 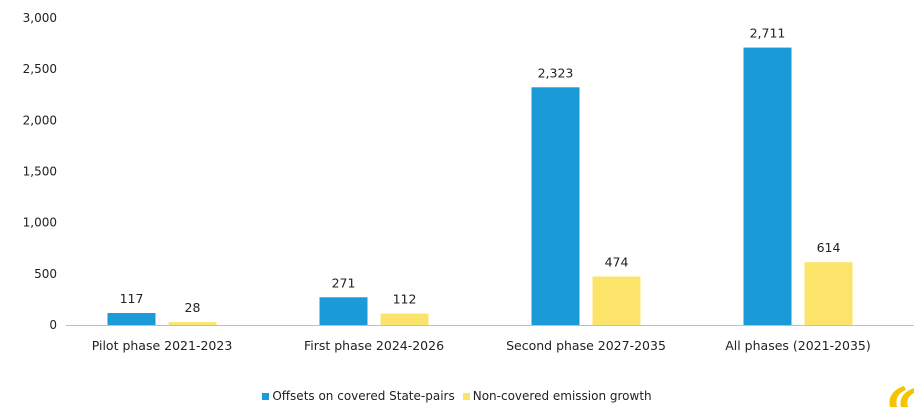 What do you see at coordinates (193, 307) in the screenshot?
I see `data-label: 28` at bounding box center [193, 307].